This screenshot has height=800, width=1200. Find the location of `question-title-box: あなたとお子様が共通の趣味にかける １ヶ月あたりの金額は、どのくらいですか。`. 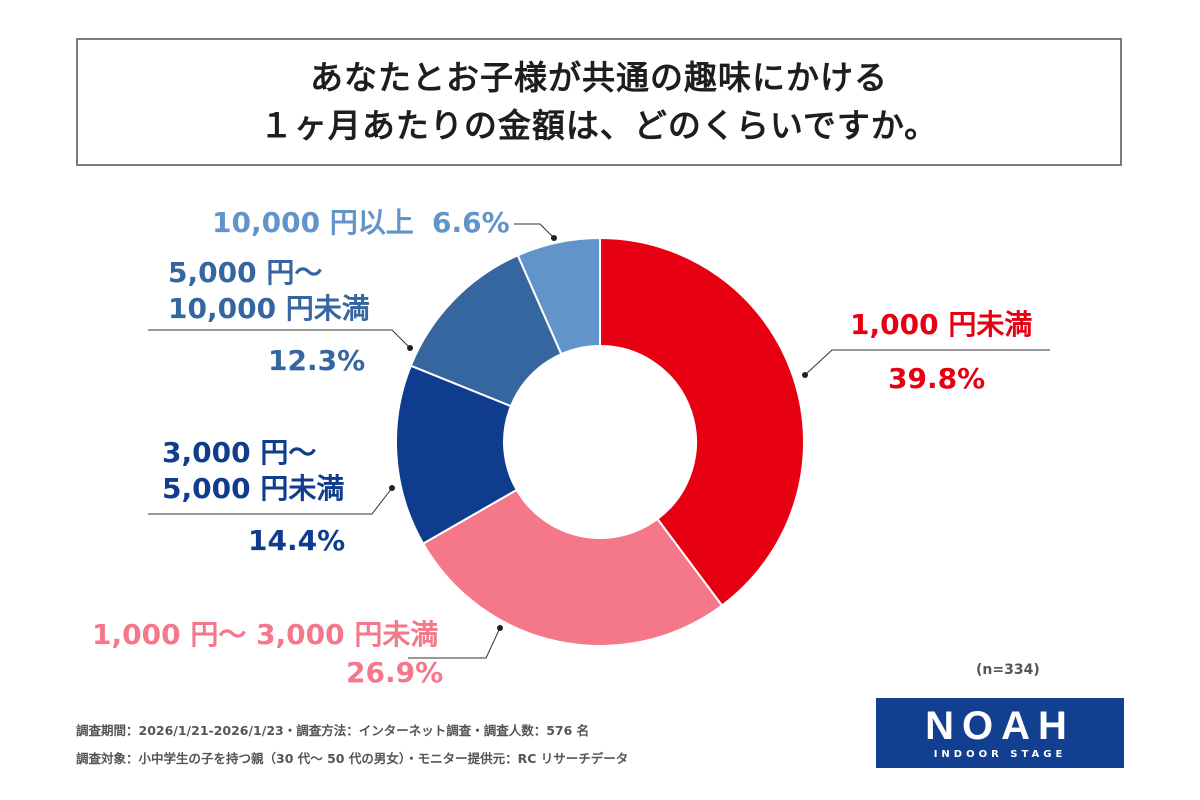

question-title-box: あなたとお子様が共通の趣味にかける １ヶ月あたりの金額は、どのくらいですか。 is located at coordinates (599, 102).